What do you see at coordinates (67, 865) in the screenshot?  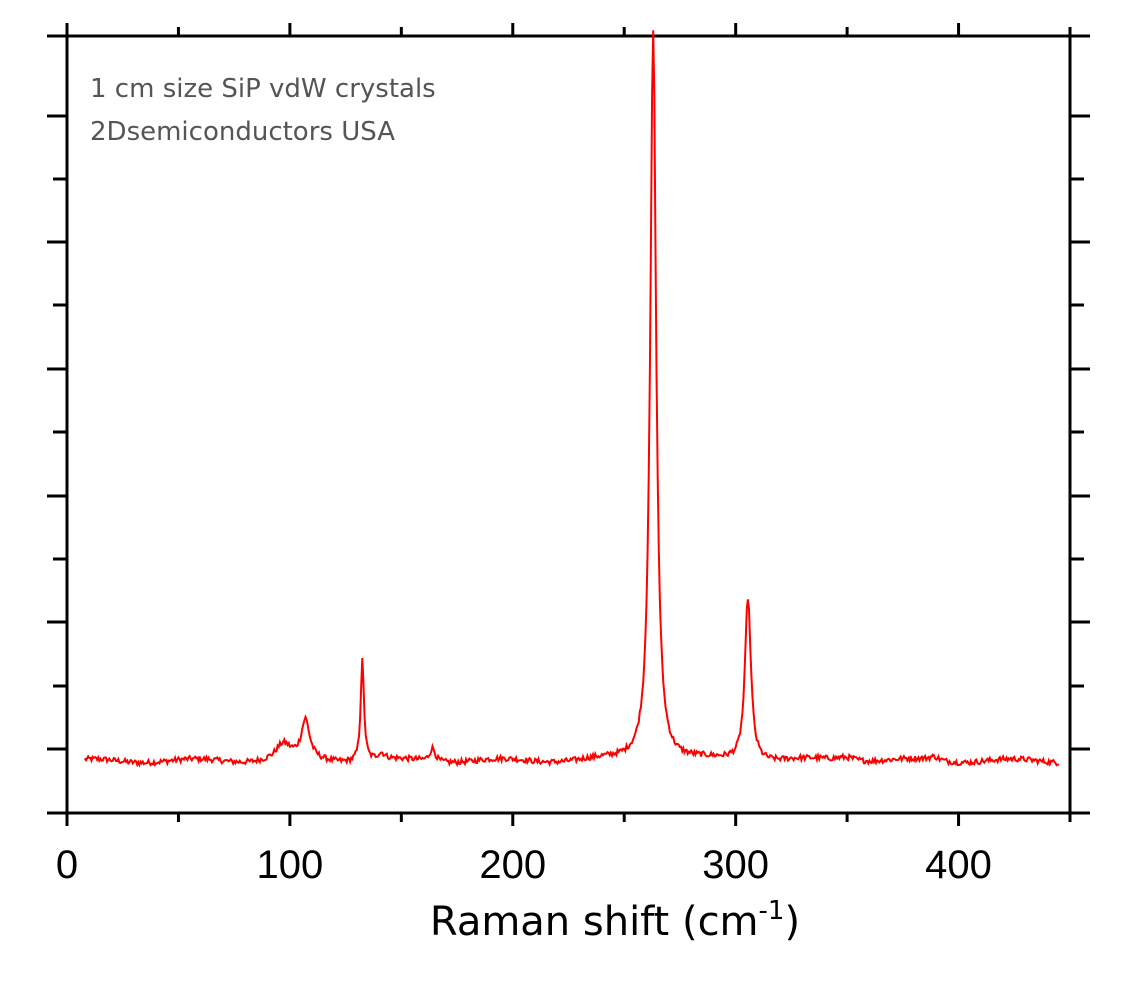 I see `x-tick-label: 0` at bounding box center [67, 865].